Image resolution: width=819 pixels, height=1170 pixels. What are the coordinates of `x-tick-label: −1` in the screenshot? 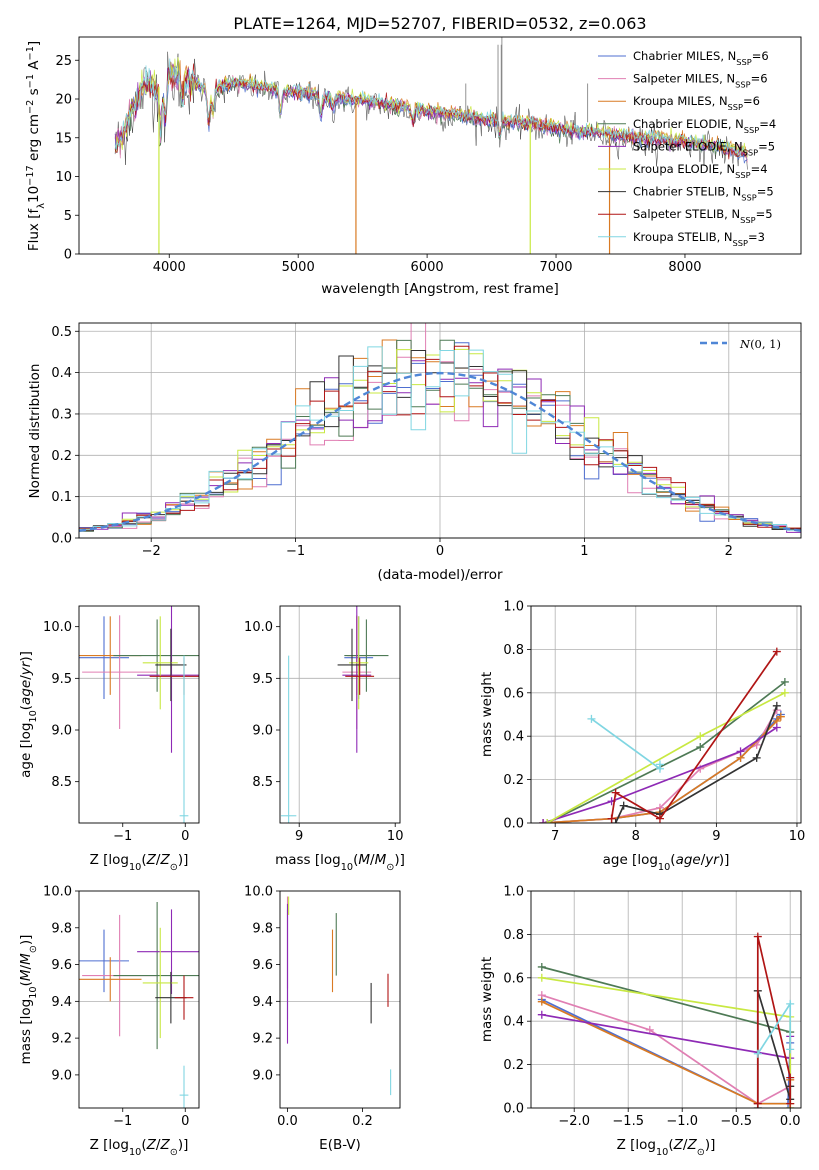 It's located at (295, 551).